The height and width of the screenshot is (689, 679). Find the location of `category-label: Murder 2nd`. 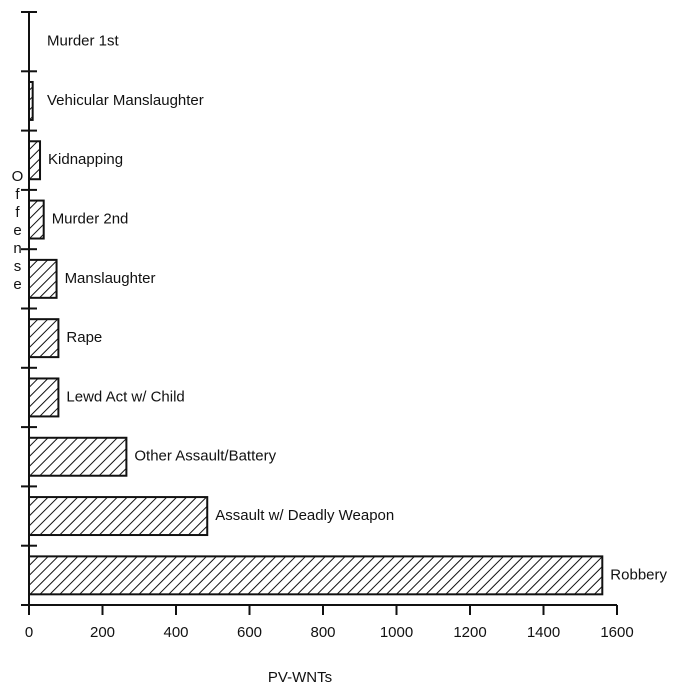

category-label: Murder 2nd is located at coordinates (90, 219).